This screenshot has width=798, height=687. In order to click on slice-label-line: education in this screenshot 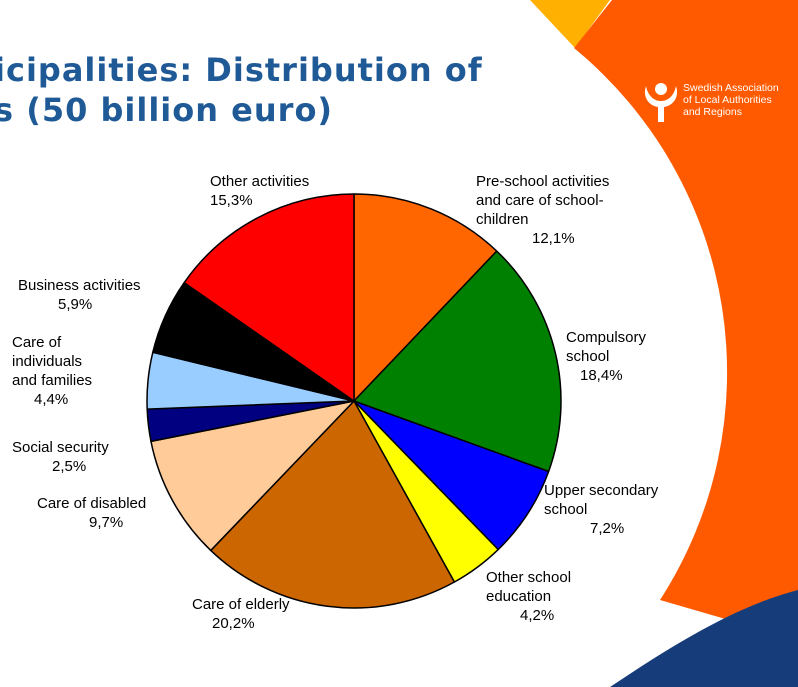, I will do `click(528, 596)`.